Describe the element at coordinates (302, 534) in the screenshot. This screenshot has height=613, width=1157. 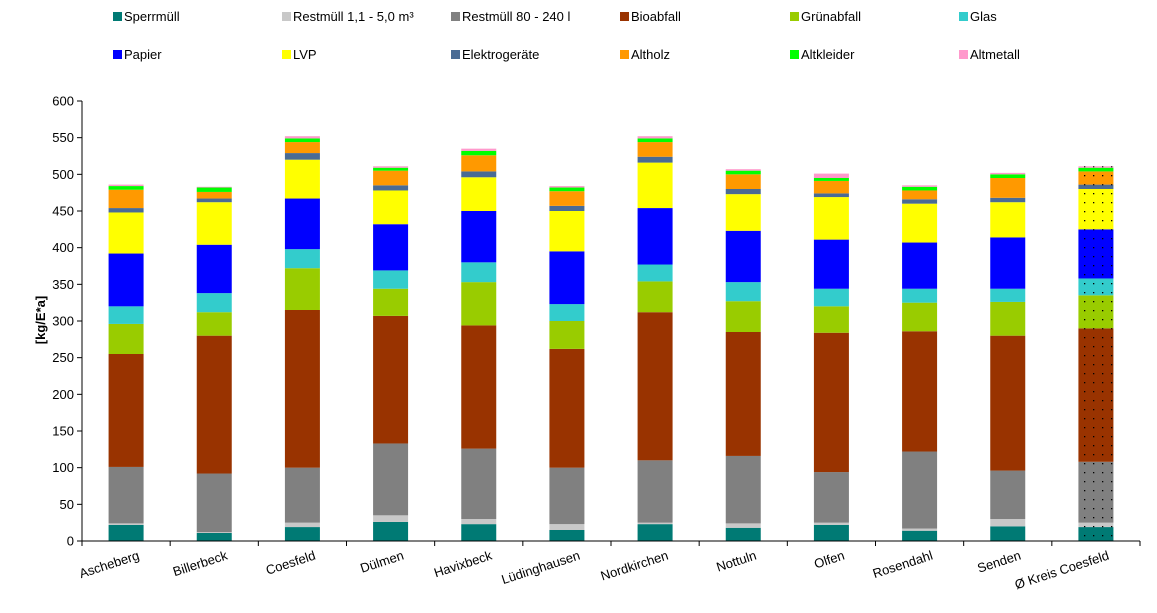
I see `bar-coesfeld-sperrmuell` at that location.